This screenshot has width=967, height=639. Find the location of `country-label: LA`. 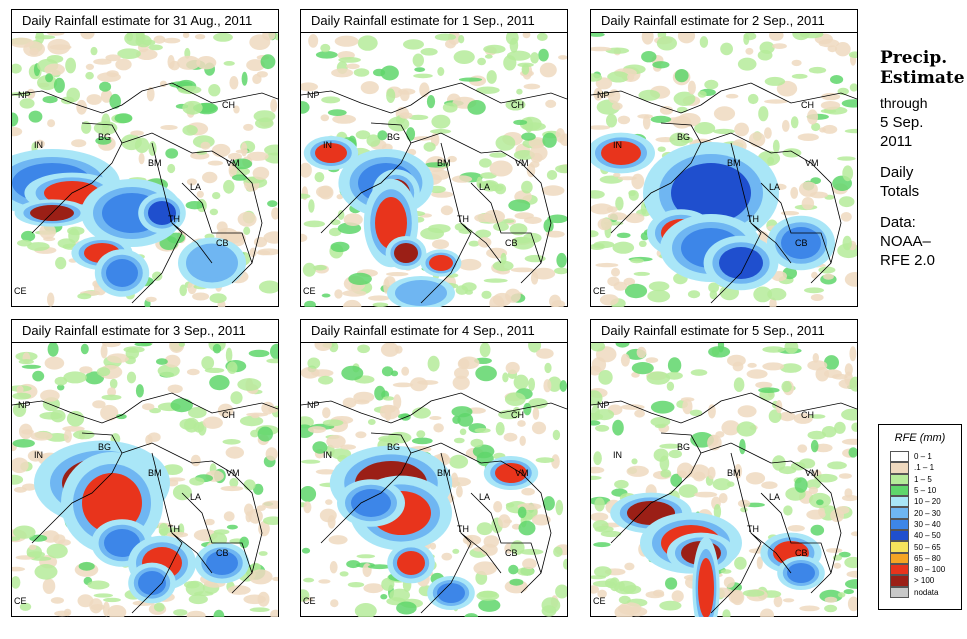

country-label: LA is located at coordinates (485, 497).